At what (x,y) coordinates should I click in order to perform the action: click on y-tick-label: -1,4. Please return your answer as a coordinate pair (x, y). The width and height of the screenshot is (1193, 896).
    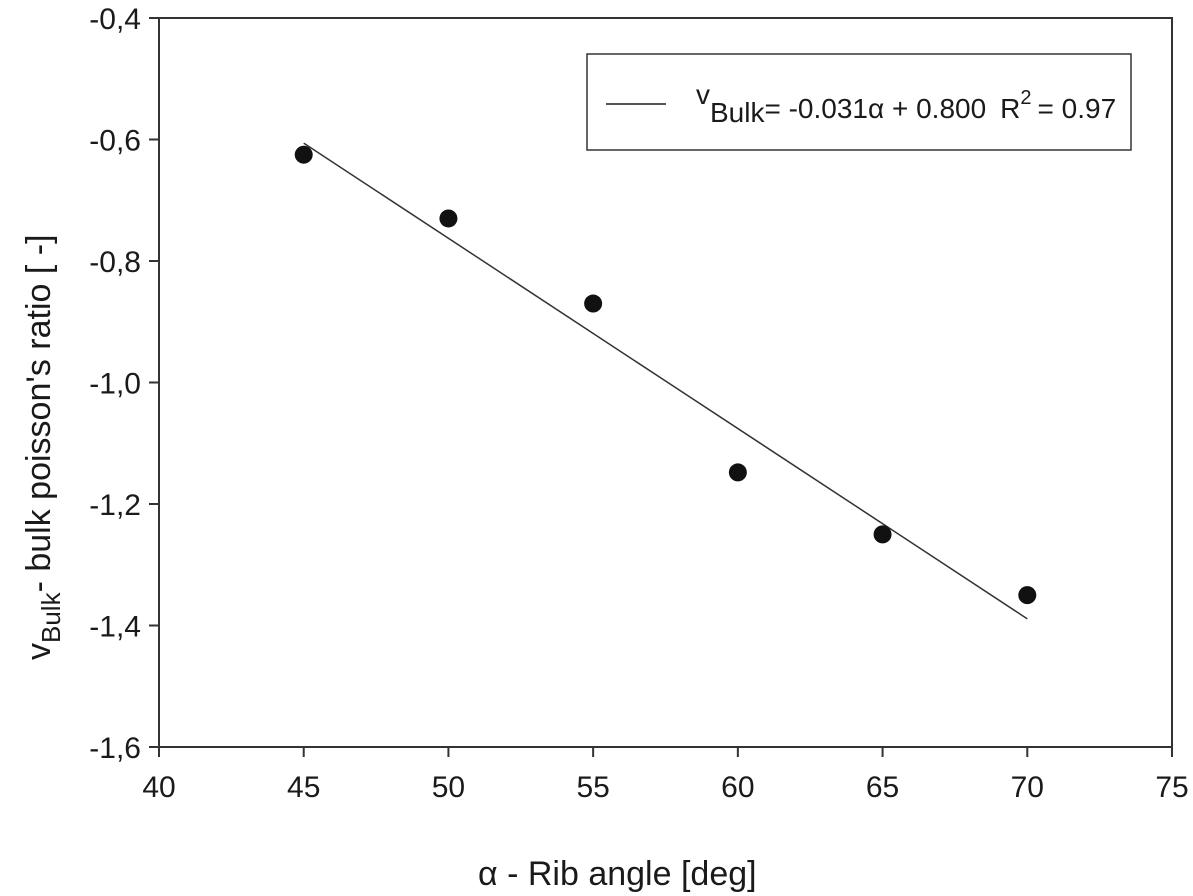
    Looking at the image, I should click on (115, 627).